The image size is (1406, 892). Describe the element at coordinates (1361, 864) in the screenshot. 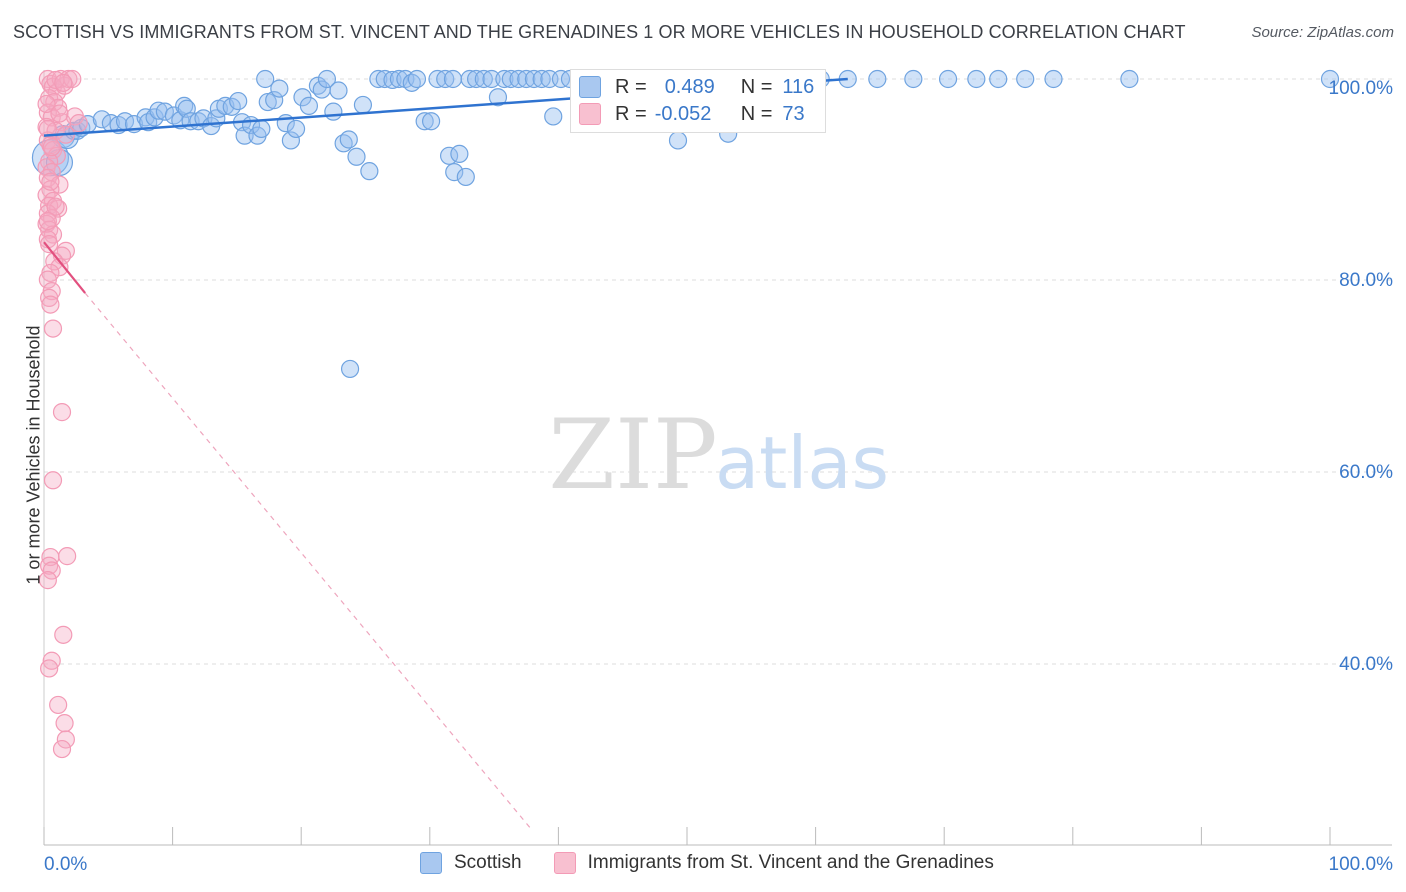

I see `x-tick-label: 100.0%` at that location.